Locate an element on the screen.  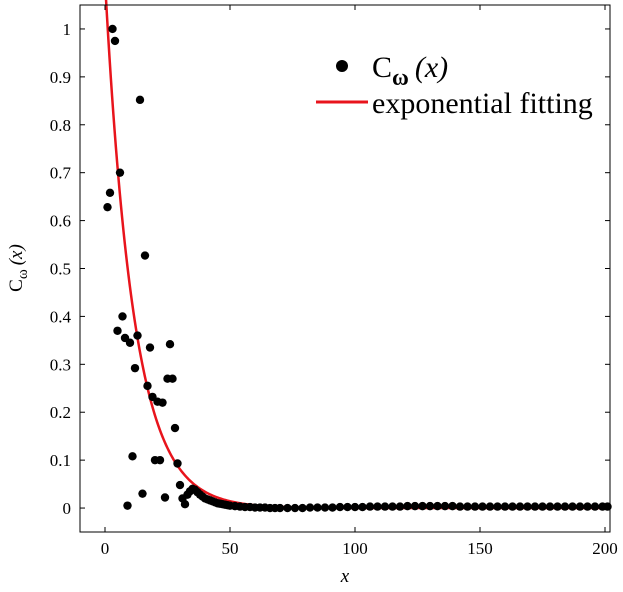
y-tick-label: 0.5 is located at coordinates (60, 269).